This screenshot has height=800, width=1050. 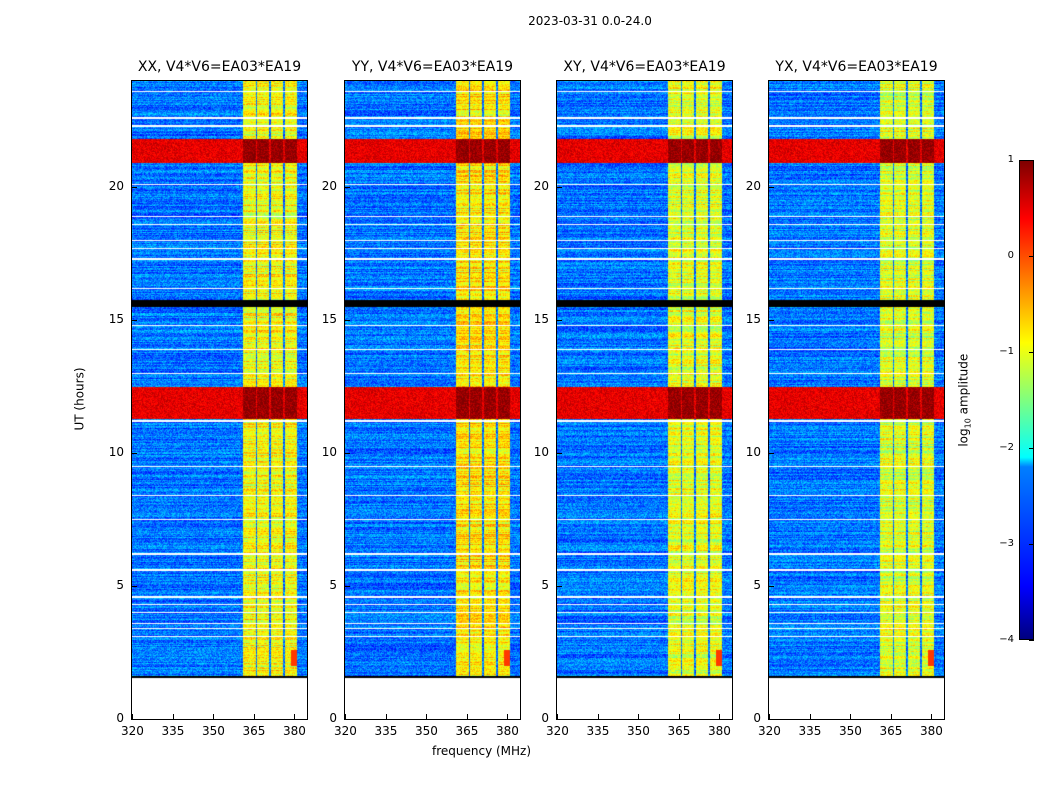 What do you see at coordinates (1010, 159) in the screenshot?
I see `colorbar-tick-label: 1` at bounding box center [1010, 159].